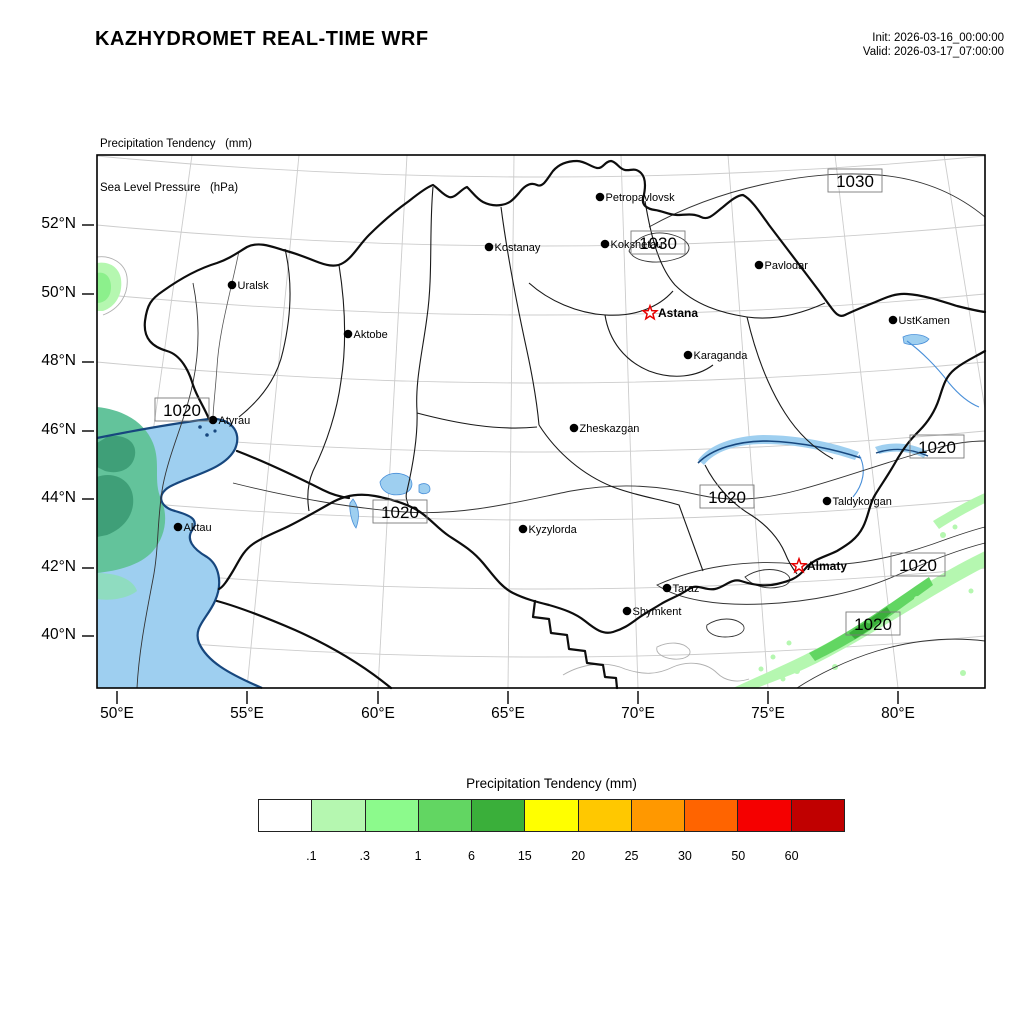  I want to click on lake-balkhash-east, so click(901, 450).